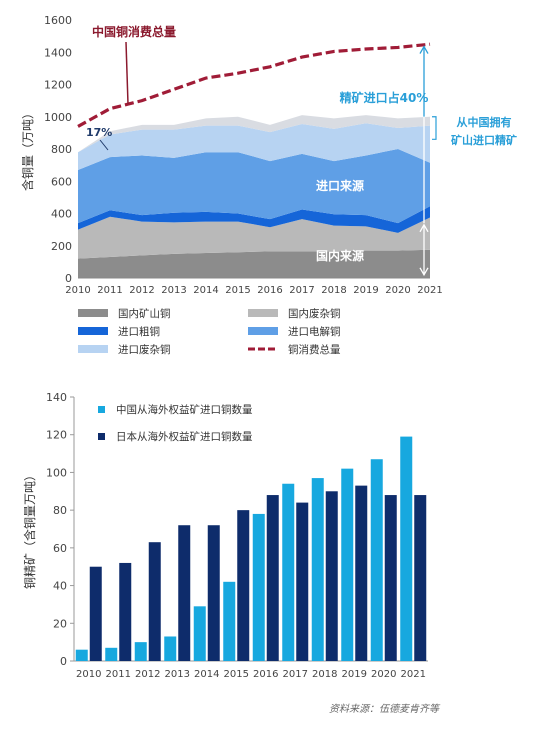 The height and width of the screenshot is (736, 541). What do you see at coordinates (376, 560) in the screenshot?
I see `bar-china-2020` at bounding box center [376, 560].